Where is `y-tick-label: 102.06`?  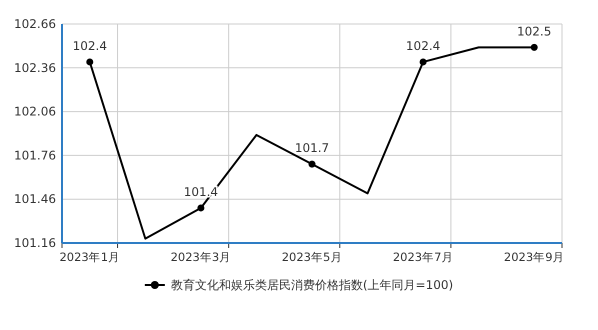
y-tick-label: 102.06 is located at coordinates (35, 111).